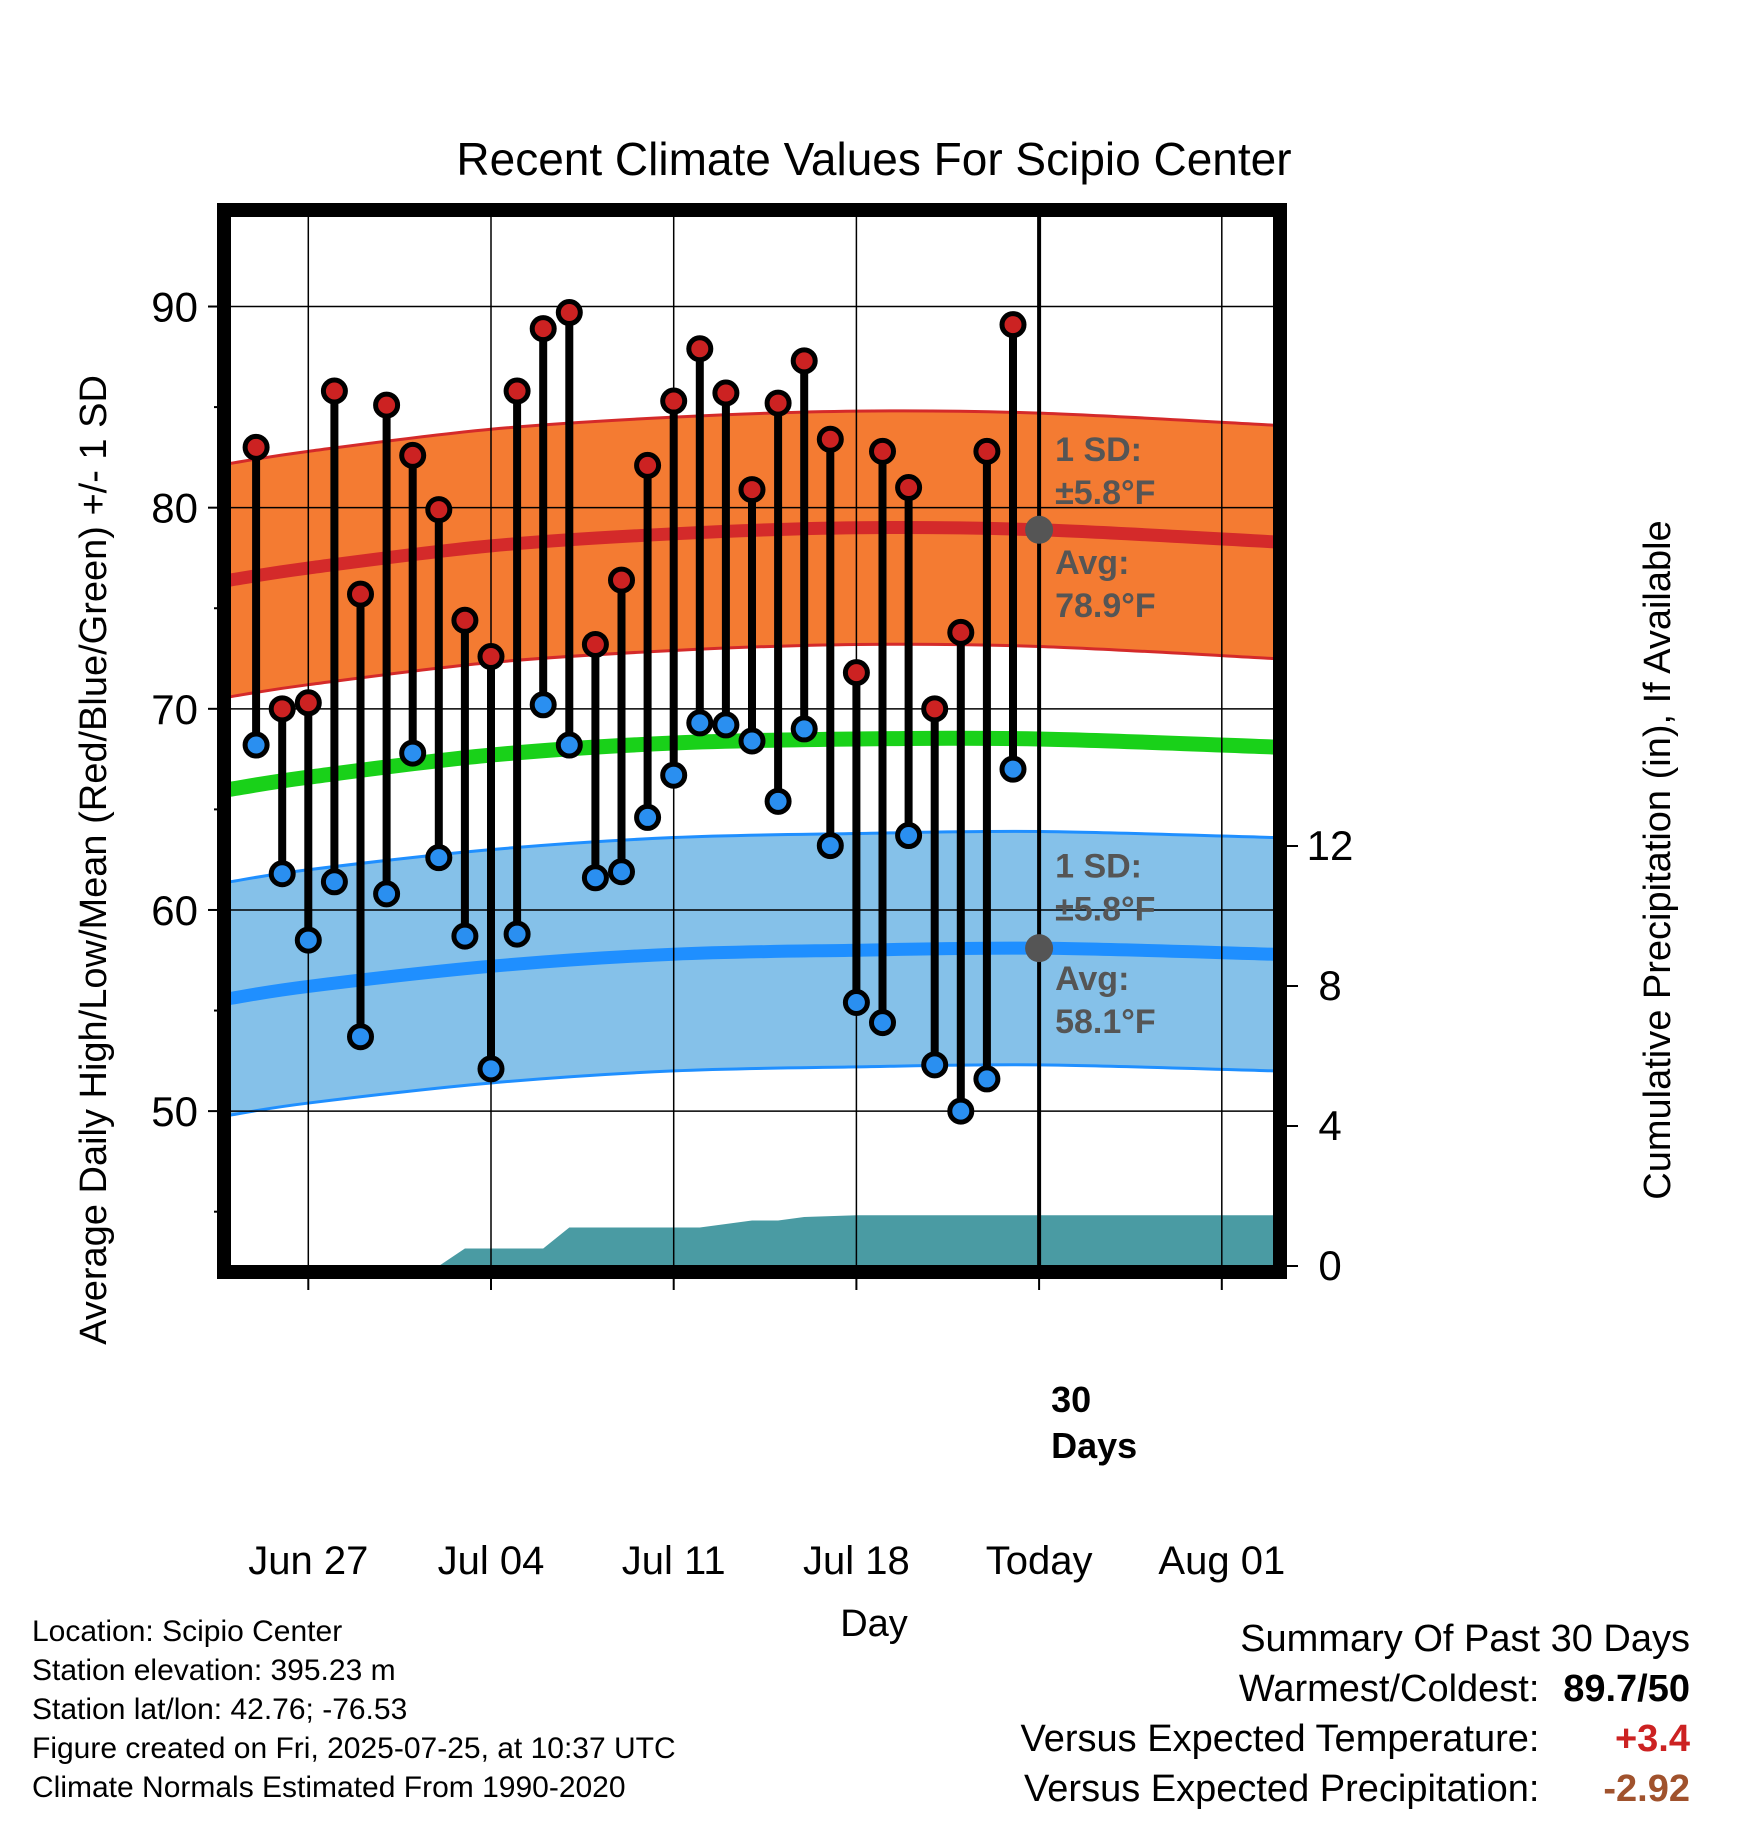 This screenshot has width=1748, height=1828. I want to click on annotation-high_sd-label: 1 SD:, so click(1098, 450).